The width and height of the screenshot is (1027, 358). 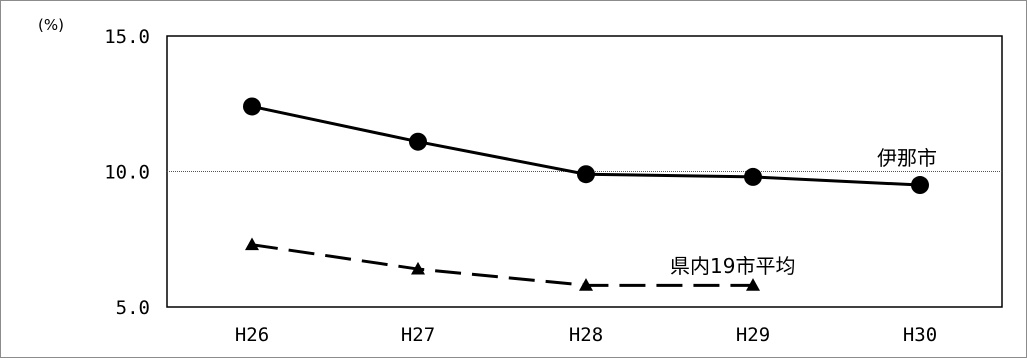 I want to click on x-axis: H26 H27 H28 H29 H30, so click(x=586, y=335).